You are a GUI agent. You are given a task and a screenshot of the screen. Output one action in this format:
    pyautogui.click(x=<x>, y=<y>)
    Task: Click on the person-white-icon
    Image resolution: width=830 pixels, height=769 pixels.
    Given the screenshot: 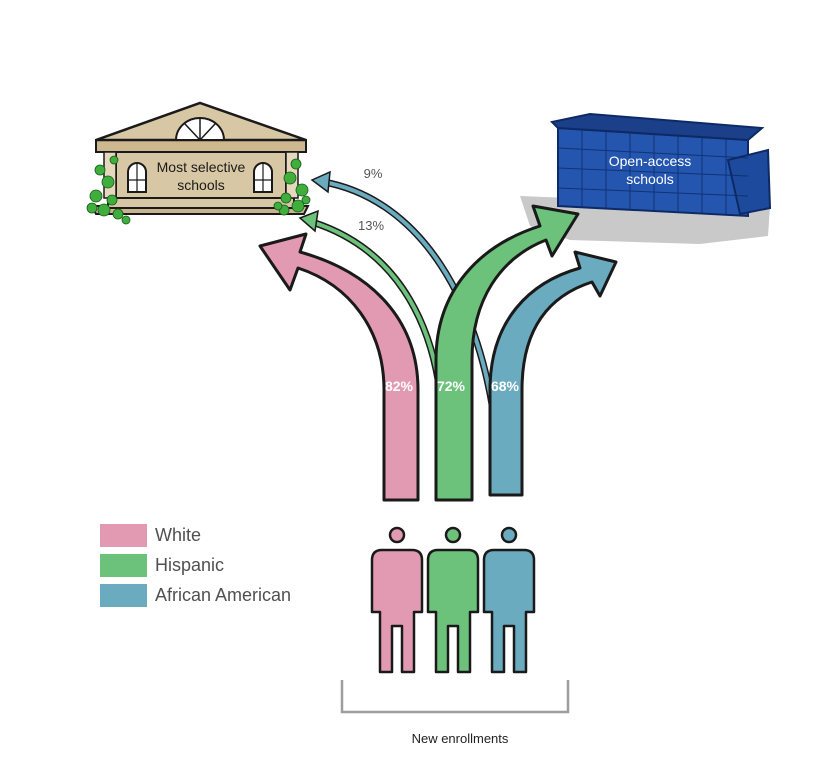 What is the action you would take?
    pyautogui.click(x=397, y=600)
    